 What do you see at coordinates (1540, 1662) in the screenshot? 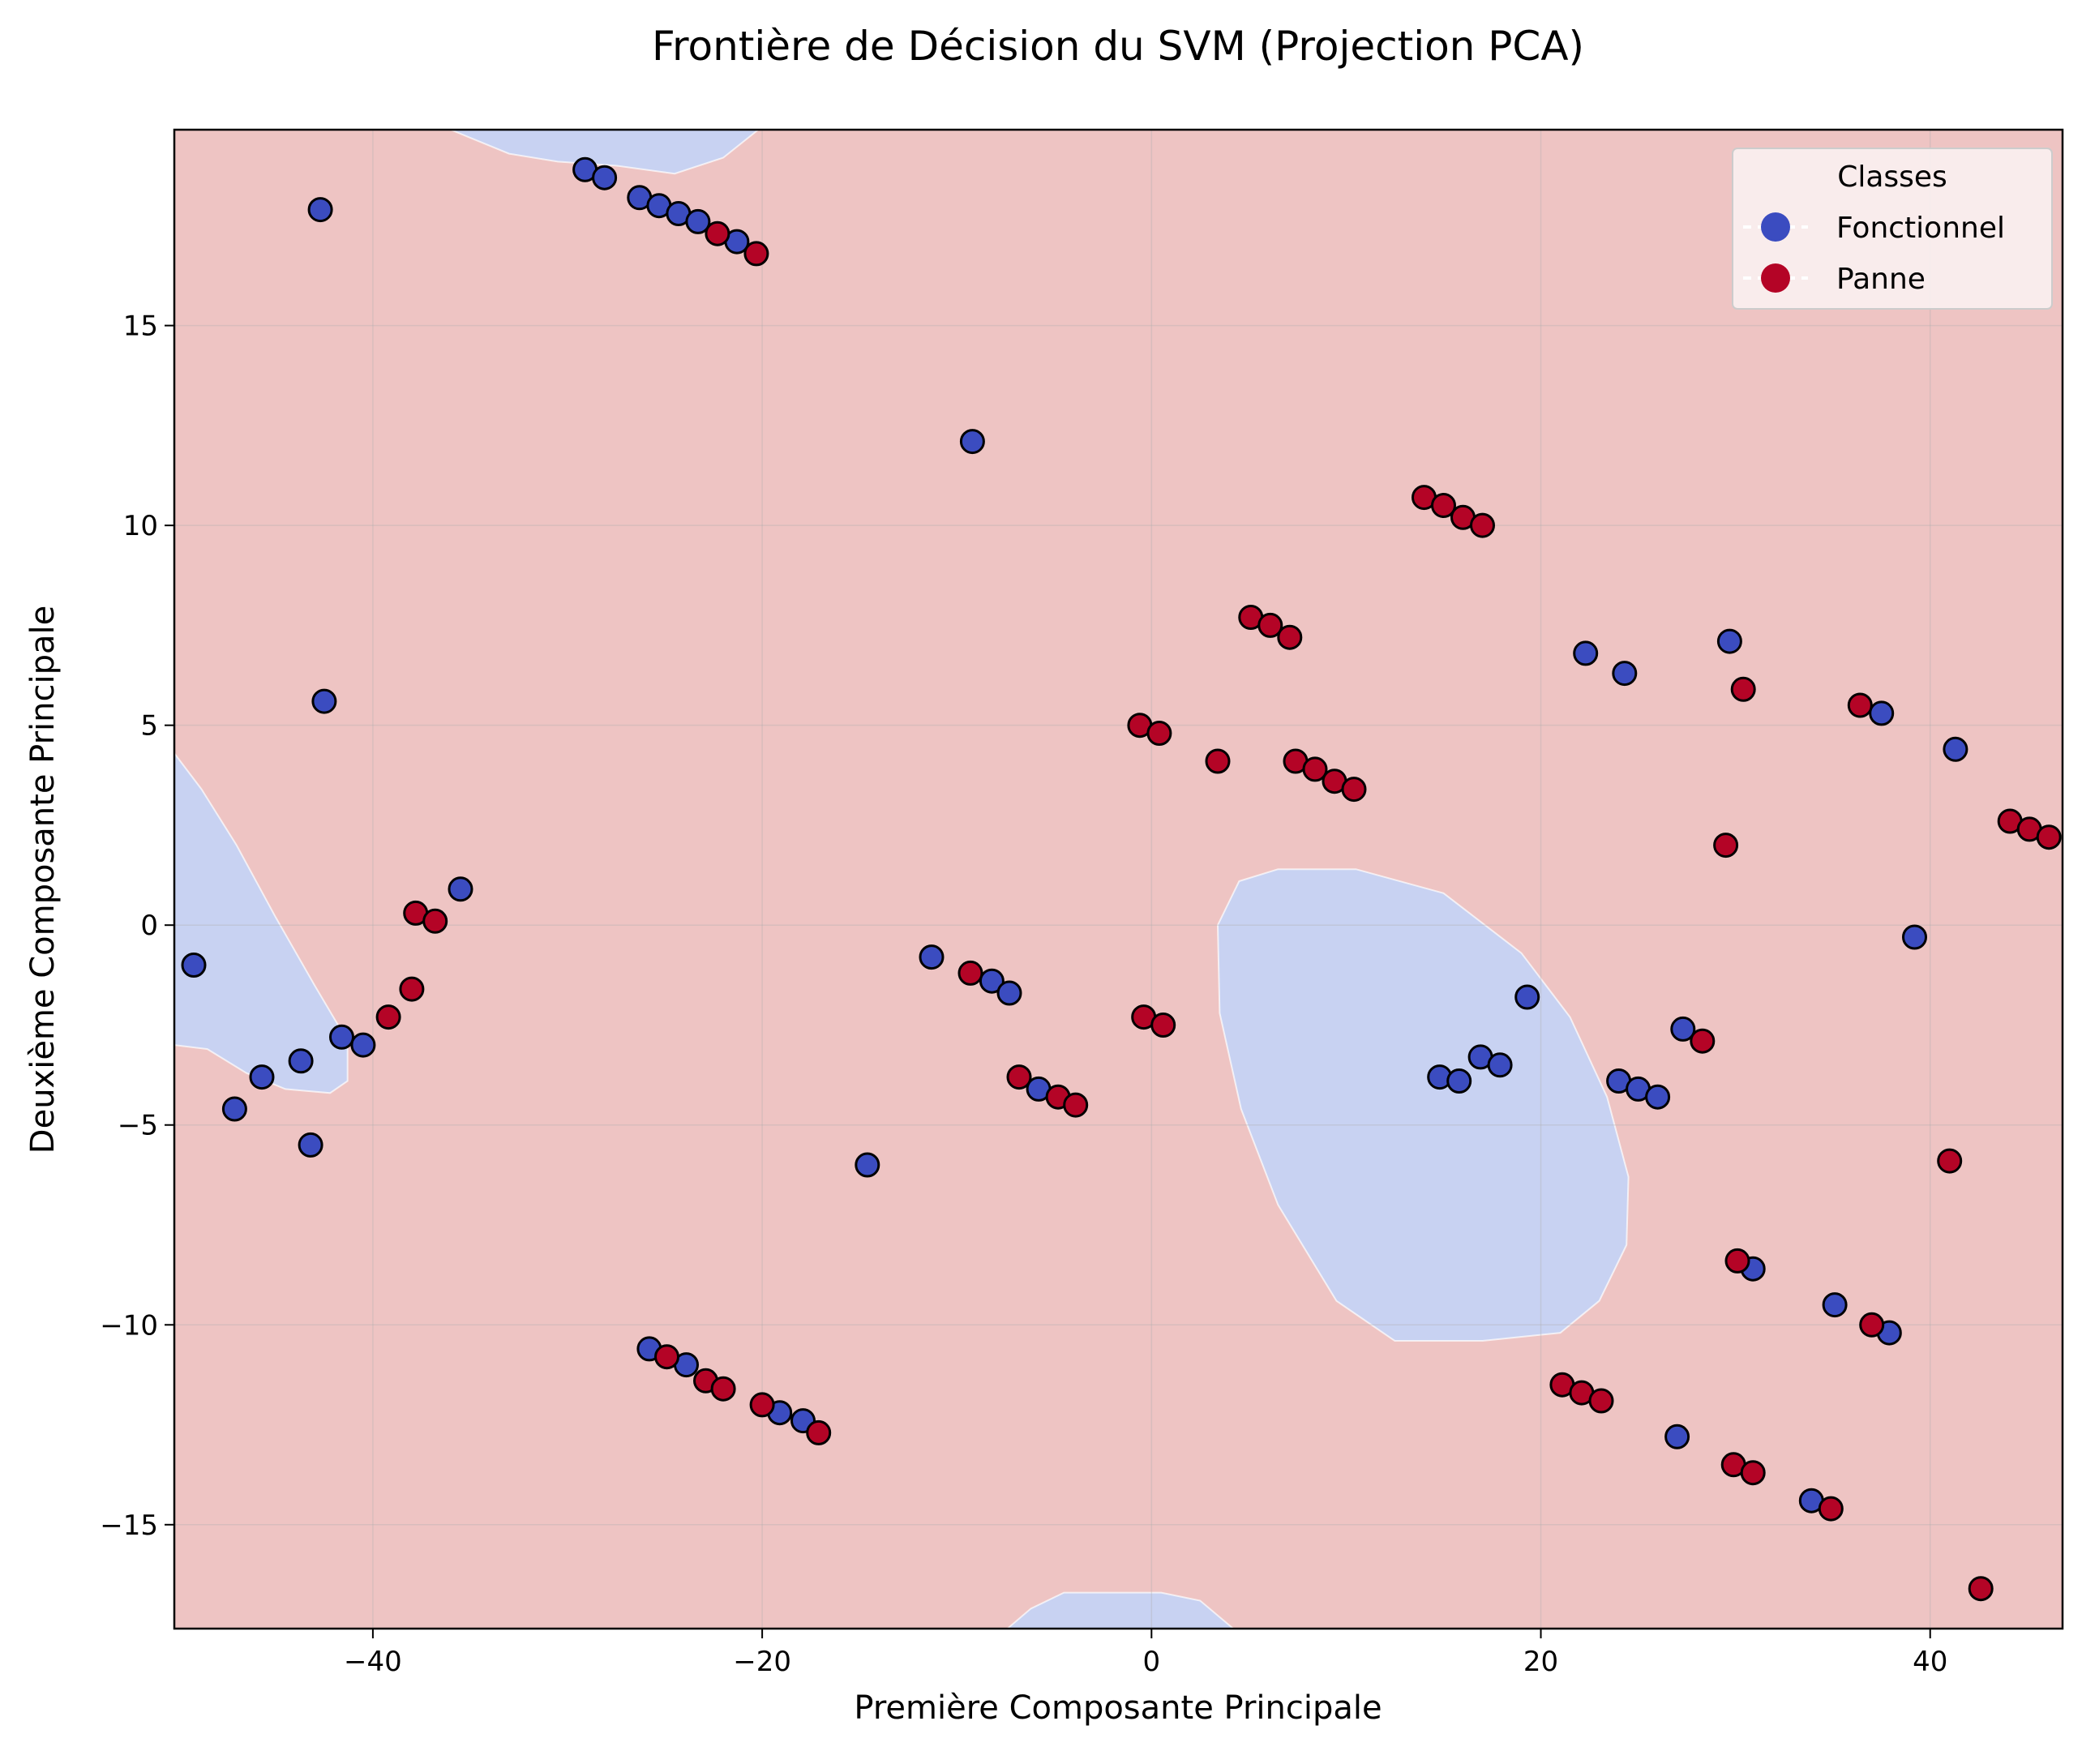
I see `x-tick-label: 20` at bounding box center [1540, 1662].